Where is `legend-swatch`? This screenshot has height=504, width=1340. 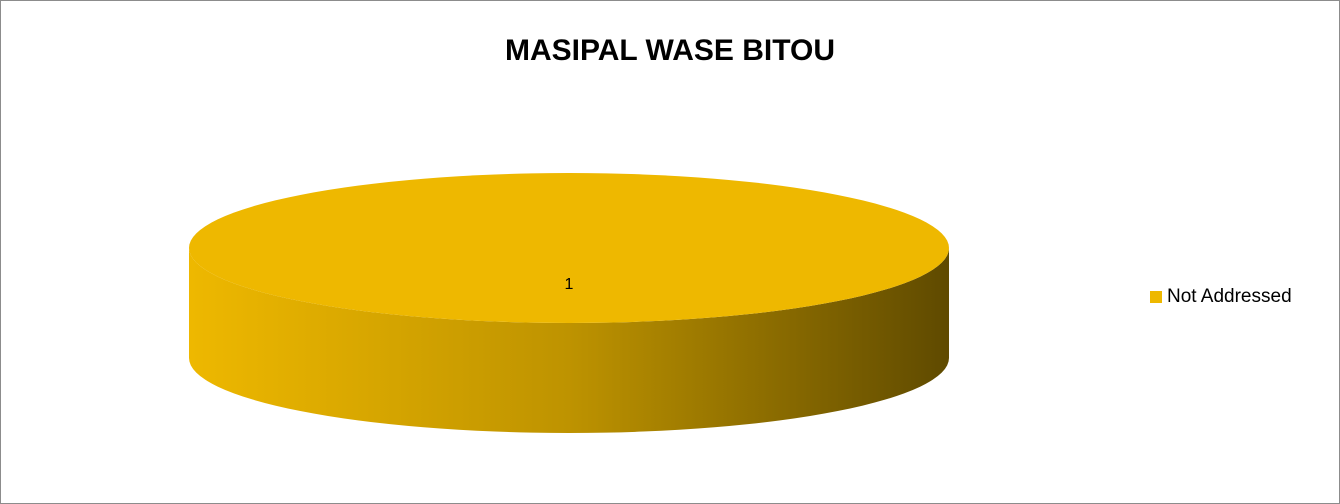 legend-swatch is located at coordinates (1156, 297).